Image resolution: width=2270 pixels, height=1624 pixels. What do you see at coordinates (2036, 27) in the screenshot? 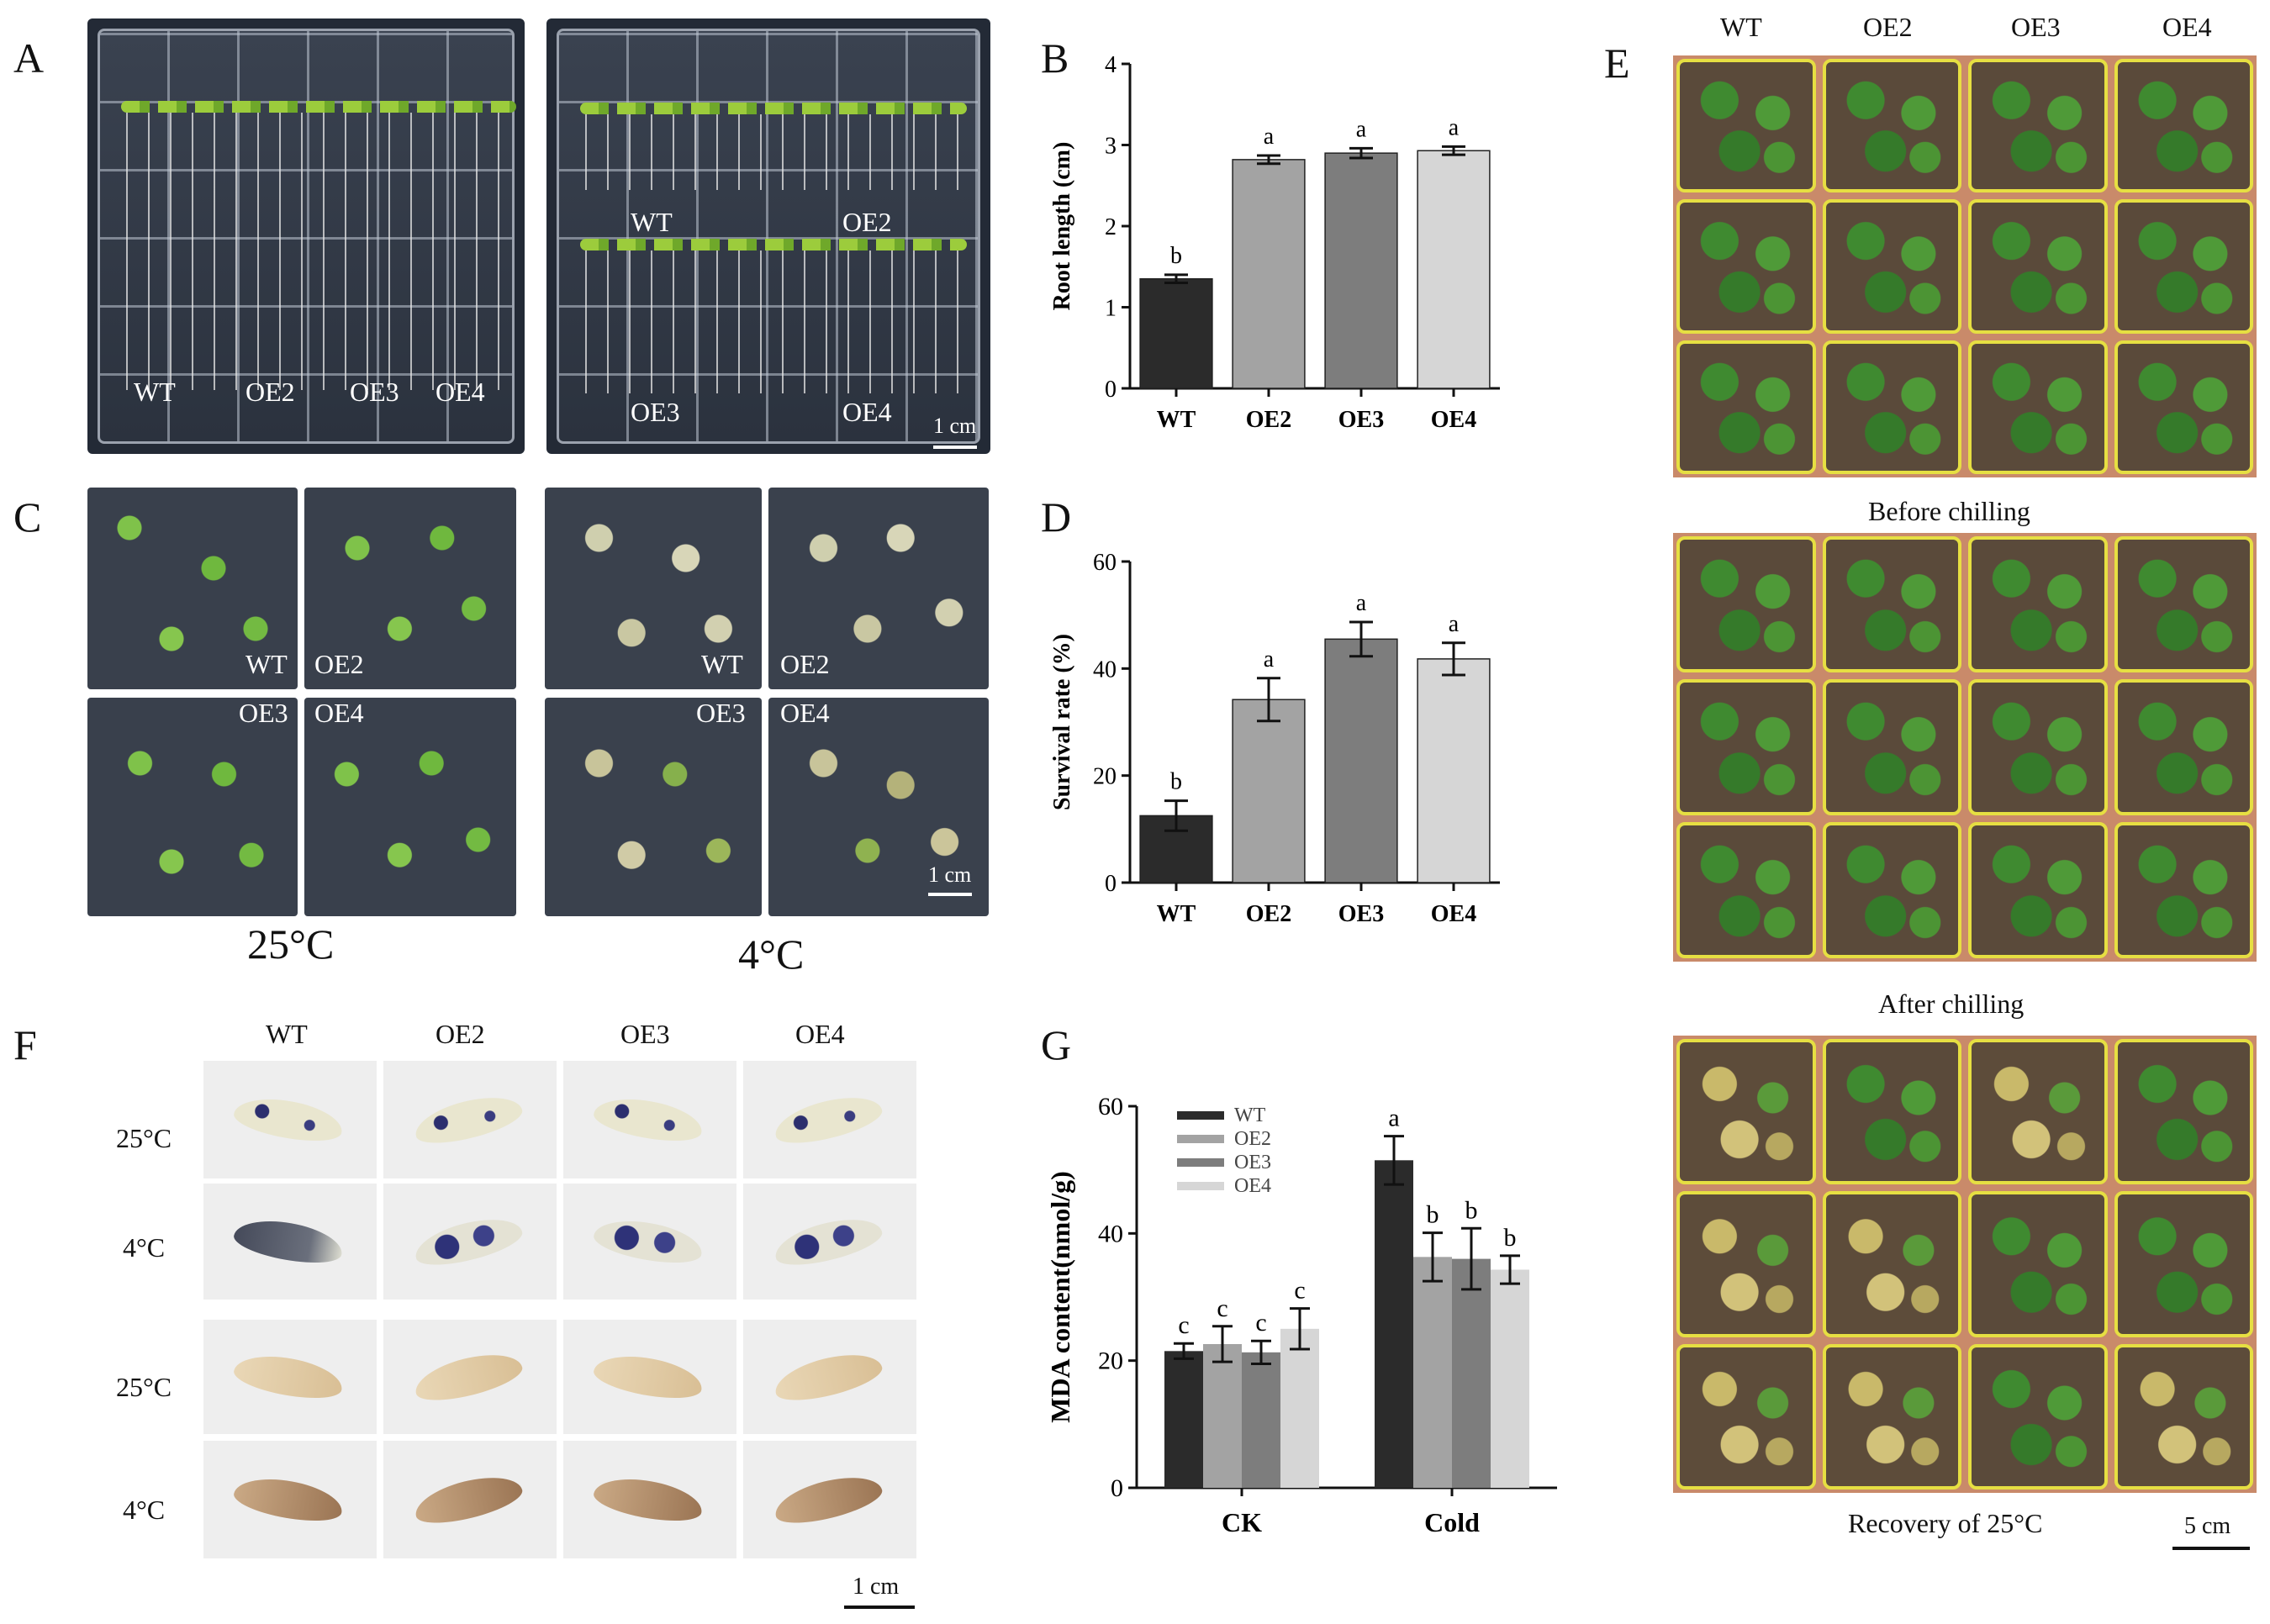
I see `tray-col-label-oe3: OE3` at bounding box center [2036, 27].